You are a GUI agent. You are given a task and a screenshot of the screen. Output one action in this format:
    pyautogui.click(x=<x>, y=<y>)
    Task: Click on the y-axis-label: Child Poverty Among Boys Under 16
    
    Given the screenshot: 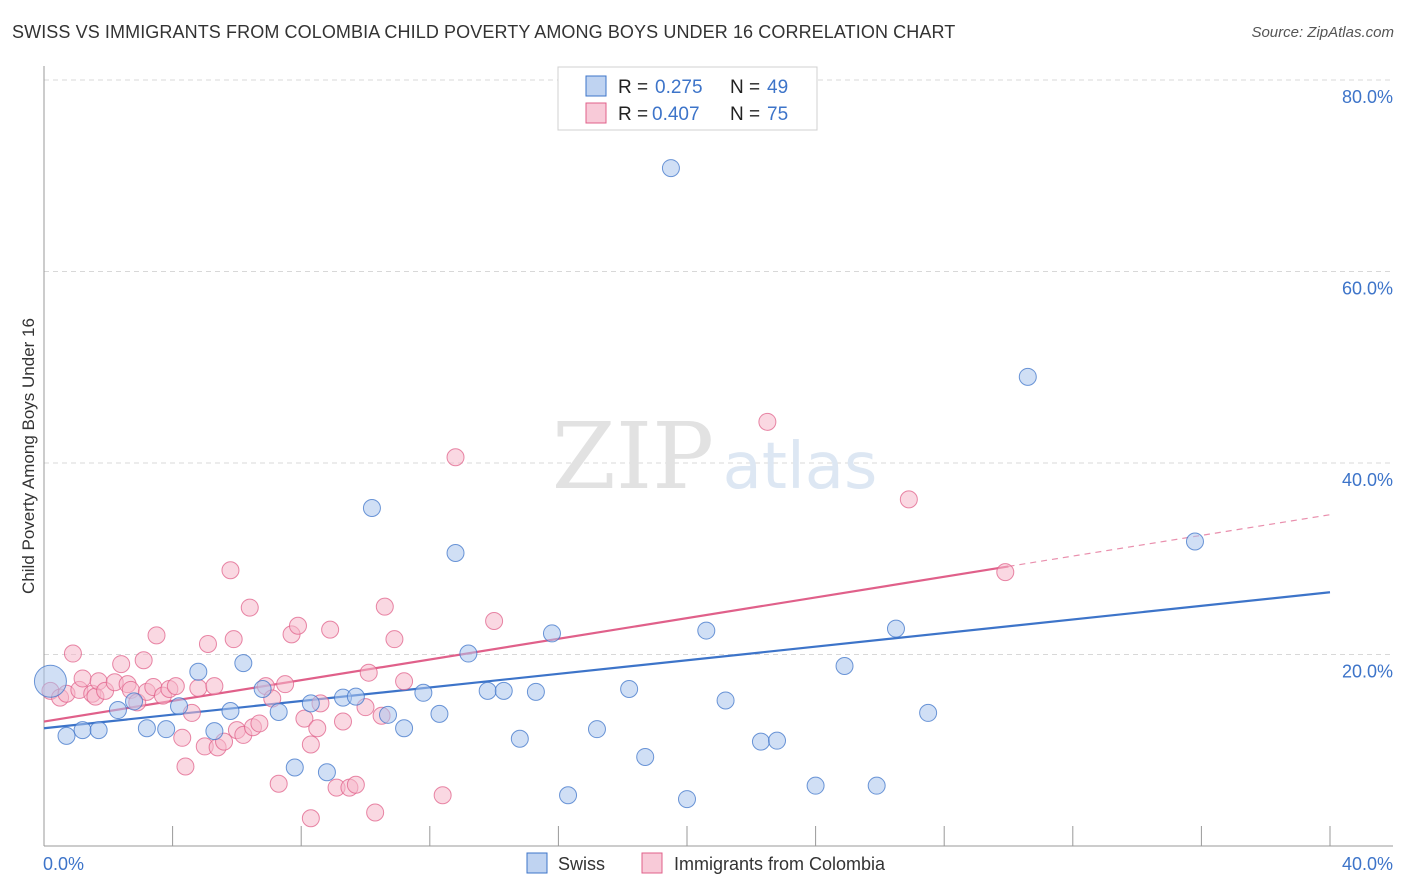 What is the action you would take?
    pyautogui.click(x=28, y=456)
    